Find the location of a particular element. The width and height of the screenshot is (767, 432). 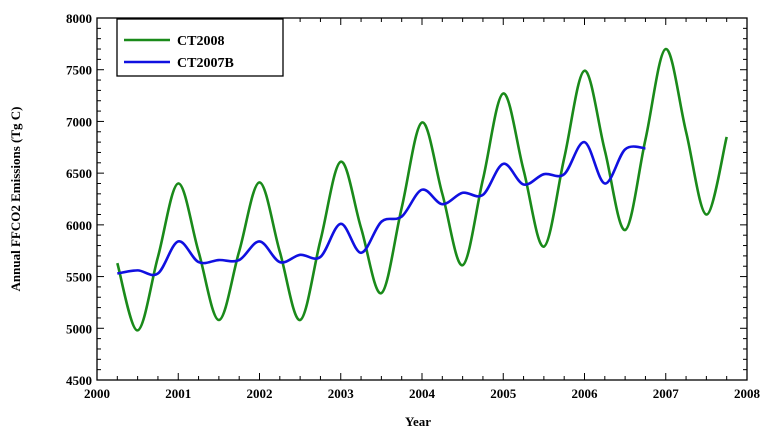

x-tick-label: 2006 is located at coordinates (585, 393).